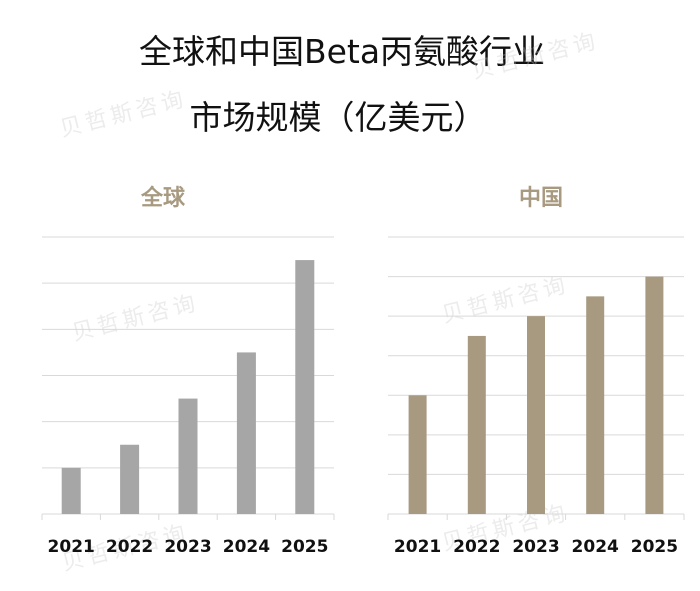  What do you see at coordinates (188, 456) in the screenshot?
I see `global-bar-2023` at bounding box center [188, 456].